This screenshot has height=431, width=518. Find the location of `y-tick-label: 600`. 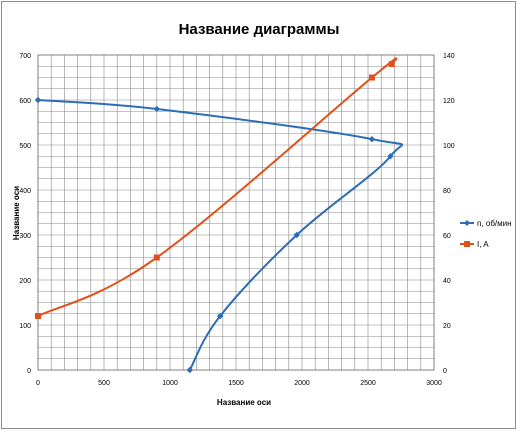

y-tick-label: 600 is located at coordinates (25, 101).